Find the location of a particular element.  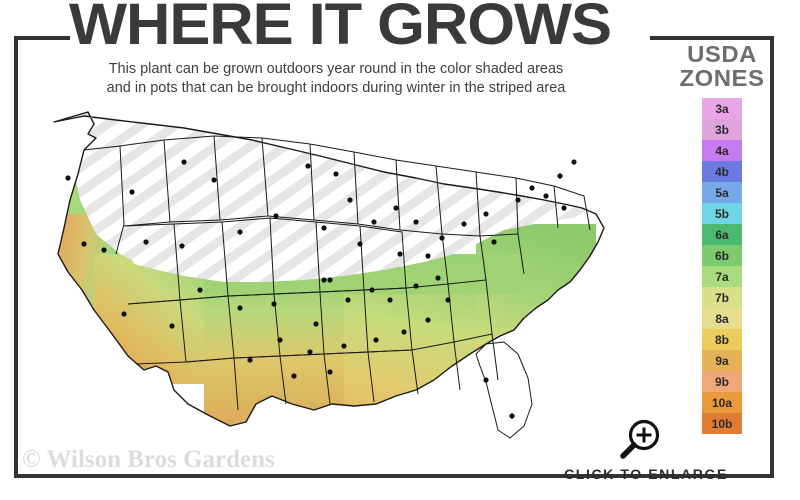

page-title: WHERE IT GROWS is located at coordinates (340, 28).